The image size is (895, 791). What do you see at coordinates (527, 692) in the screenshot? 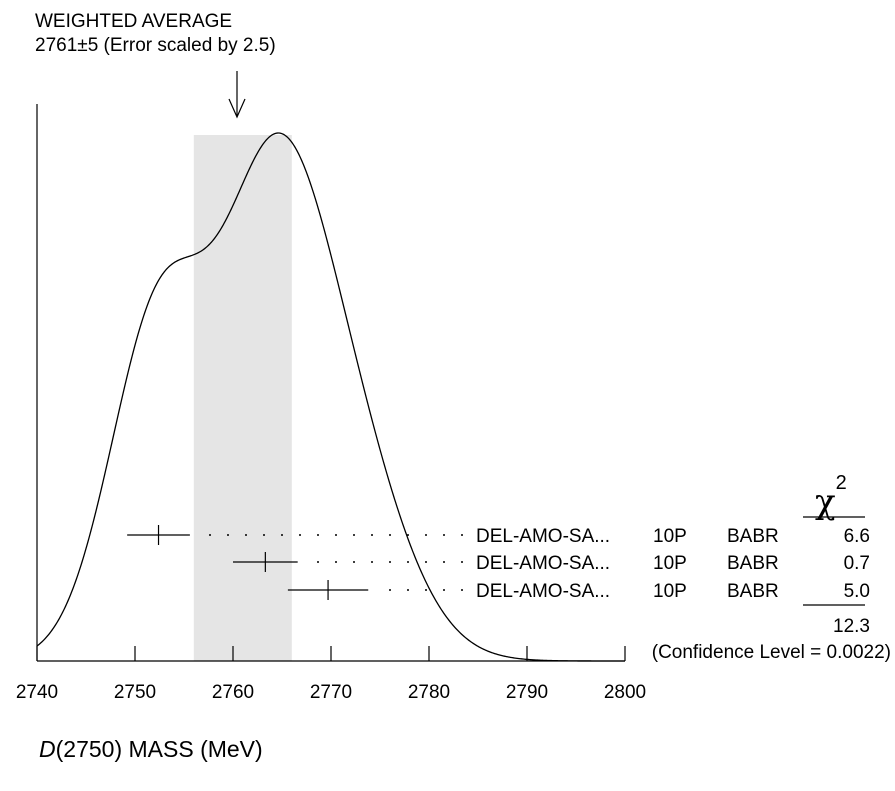
I see `x-tick-label: 2790` at bounding box center [527, 692].